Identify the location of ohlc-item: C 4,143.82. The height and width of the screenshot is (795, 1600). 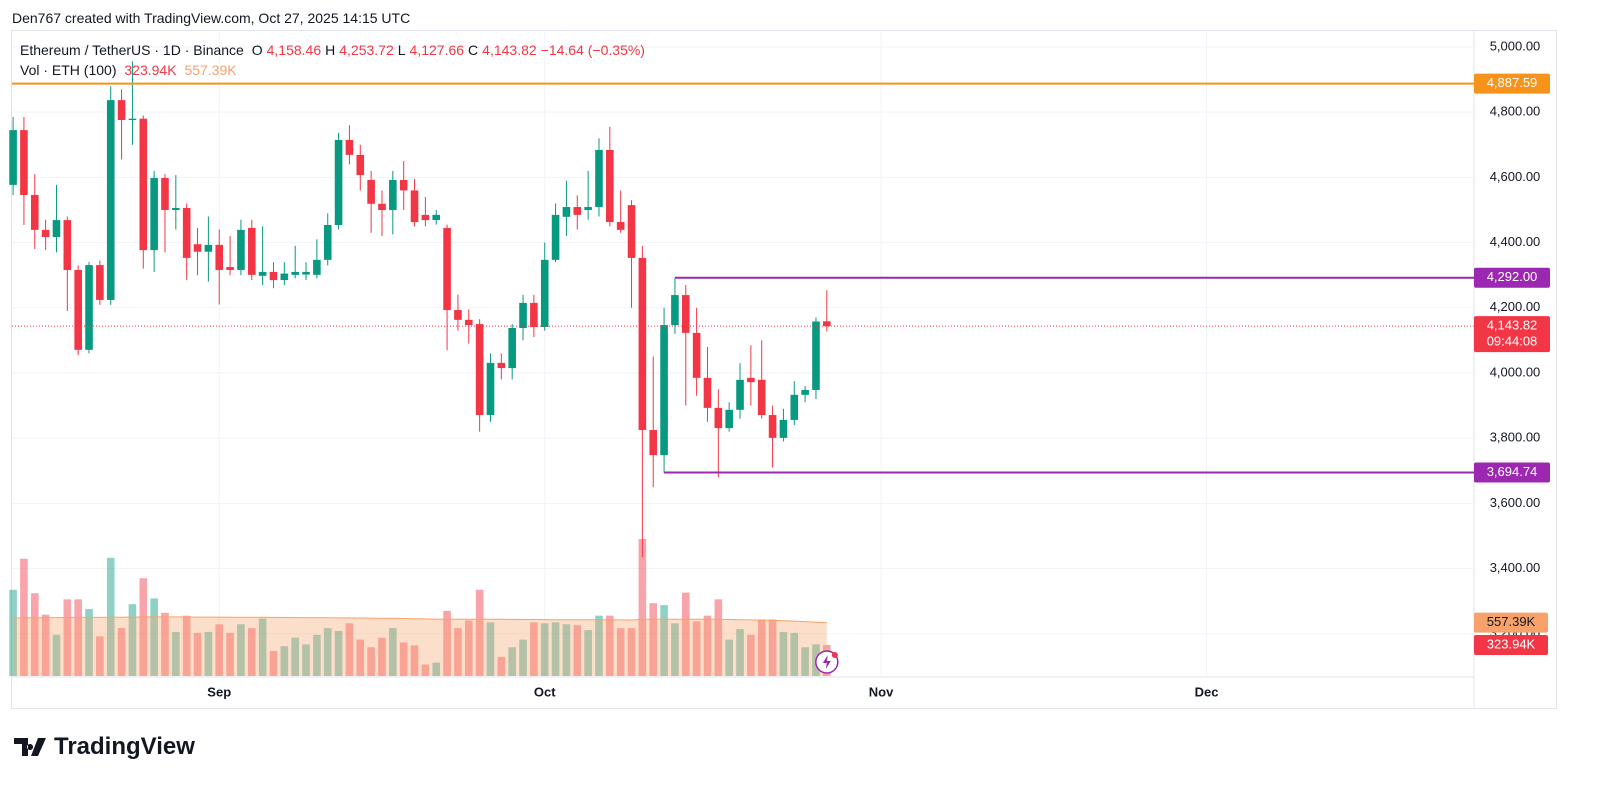
(502, 50).